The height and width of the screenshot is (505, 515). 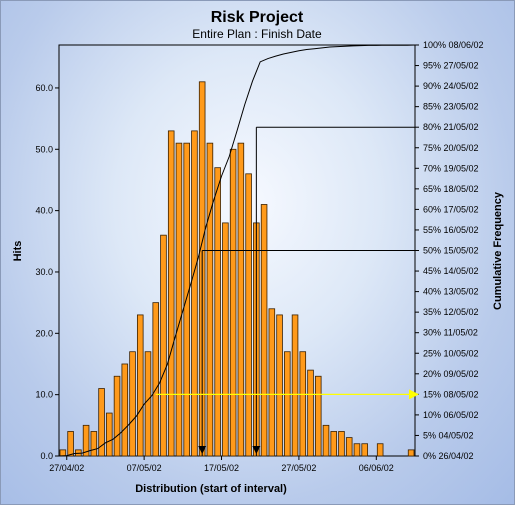 What do you see at coordinates (451, 394) in the screenshot?
I see `y2-tick-label: 15% 08/05/02` at bounding box center [451, 394].